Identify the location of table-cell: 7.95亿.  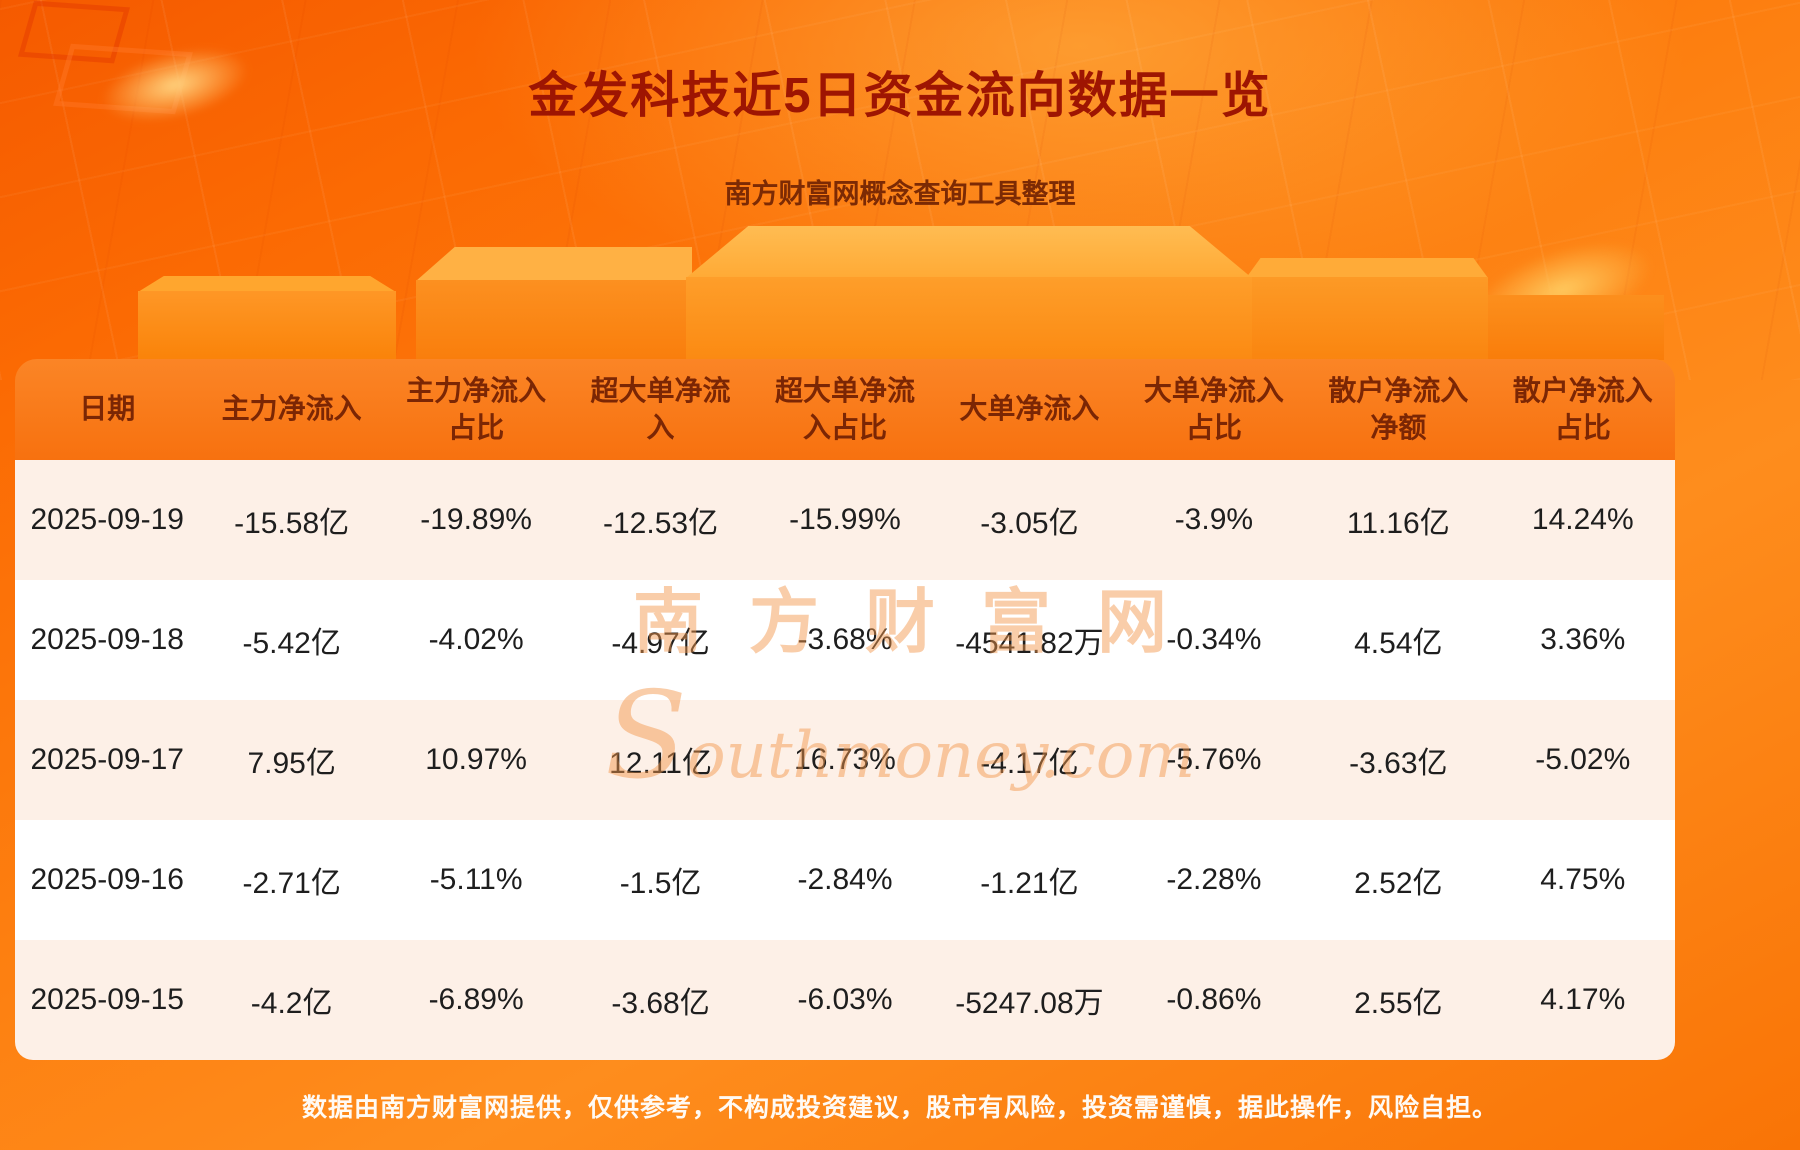
(291, 763).